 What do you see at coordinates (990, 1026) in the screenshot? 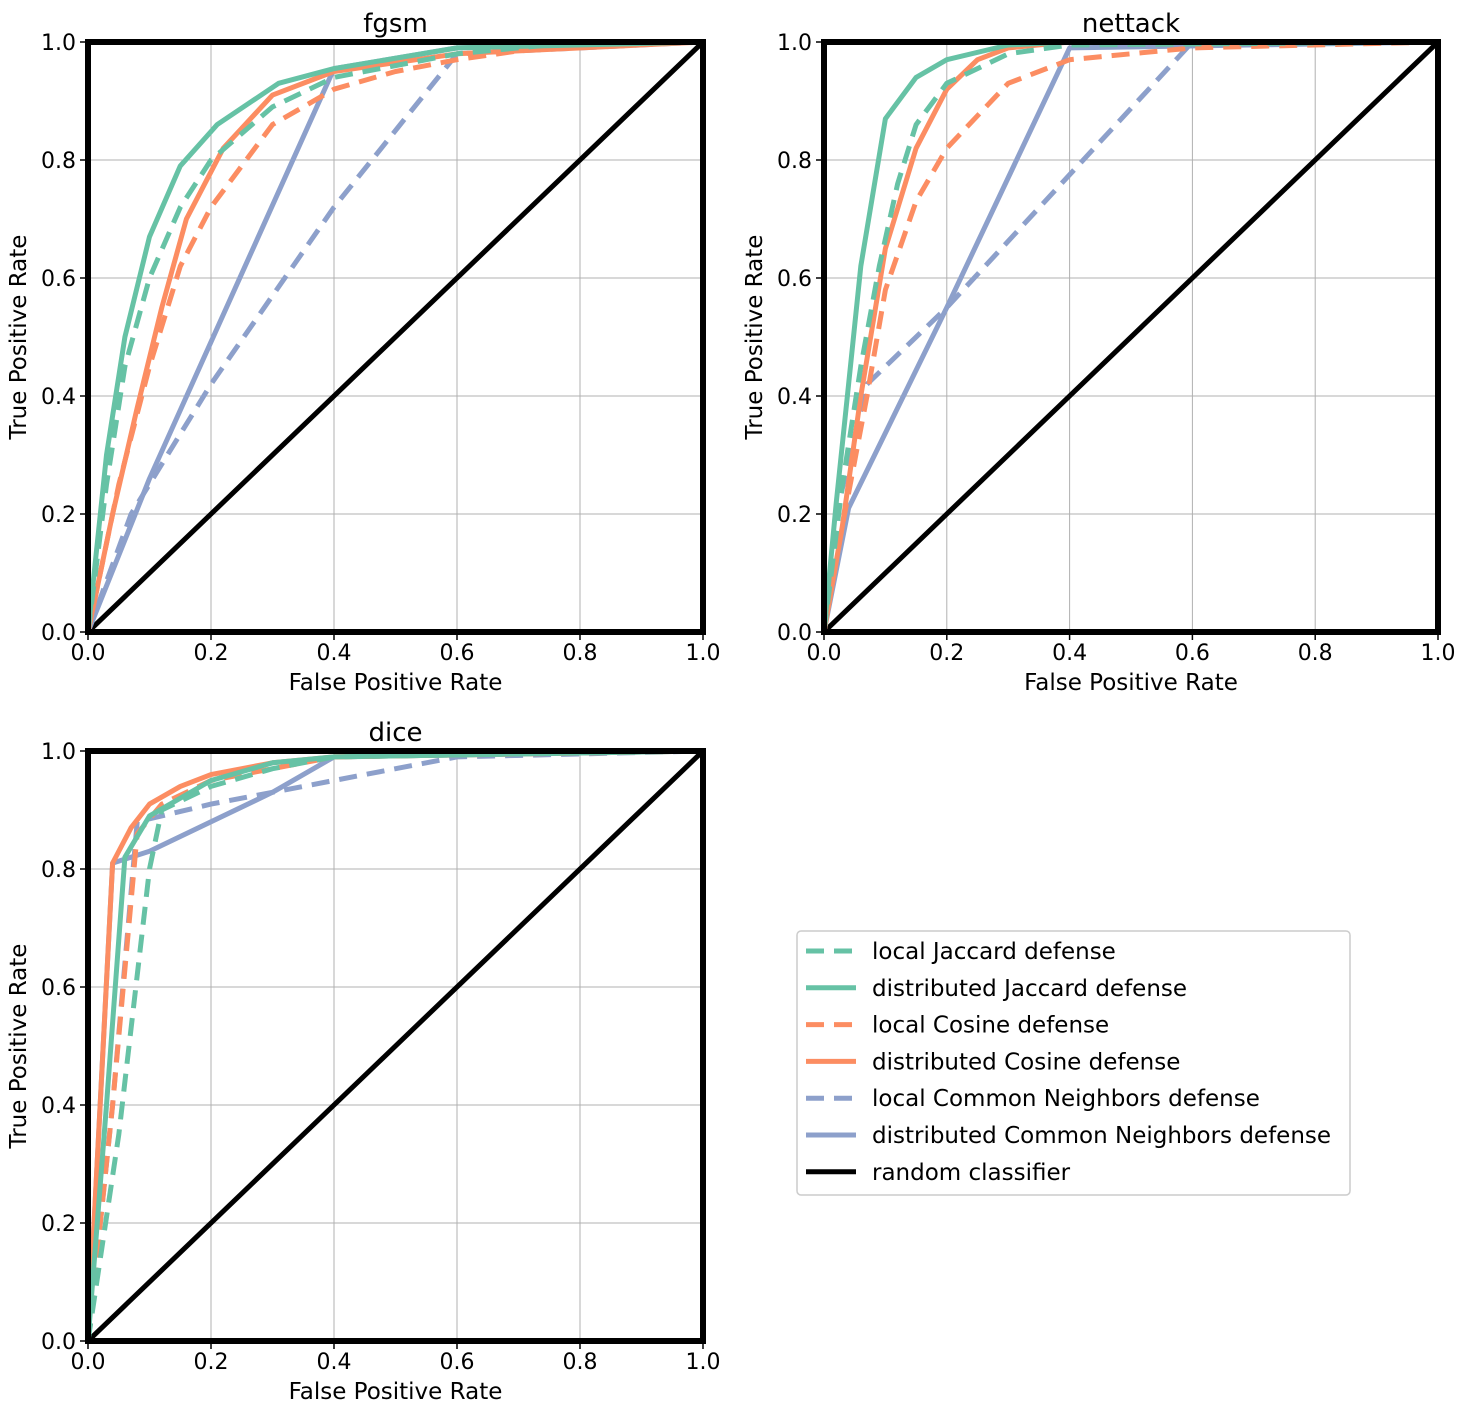
I see `legend-label: local Cosine defense` at bounding box center [990, 1026].